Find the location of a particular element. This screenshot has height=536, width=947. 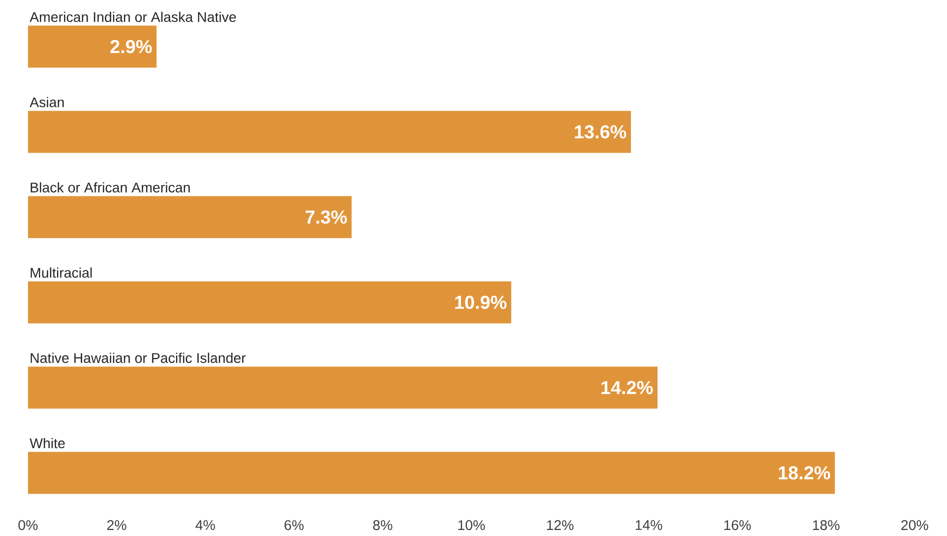

x-tick-label: 16% is located at coordinates (737, 525).